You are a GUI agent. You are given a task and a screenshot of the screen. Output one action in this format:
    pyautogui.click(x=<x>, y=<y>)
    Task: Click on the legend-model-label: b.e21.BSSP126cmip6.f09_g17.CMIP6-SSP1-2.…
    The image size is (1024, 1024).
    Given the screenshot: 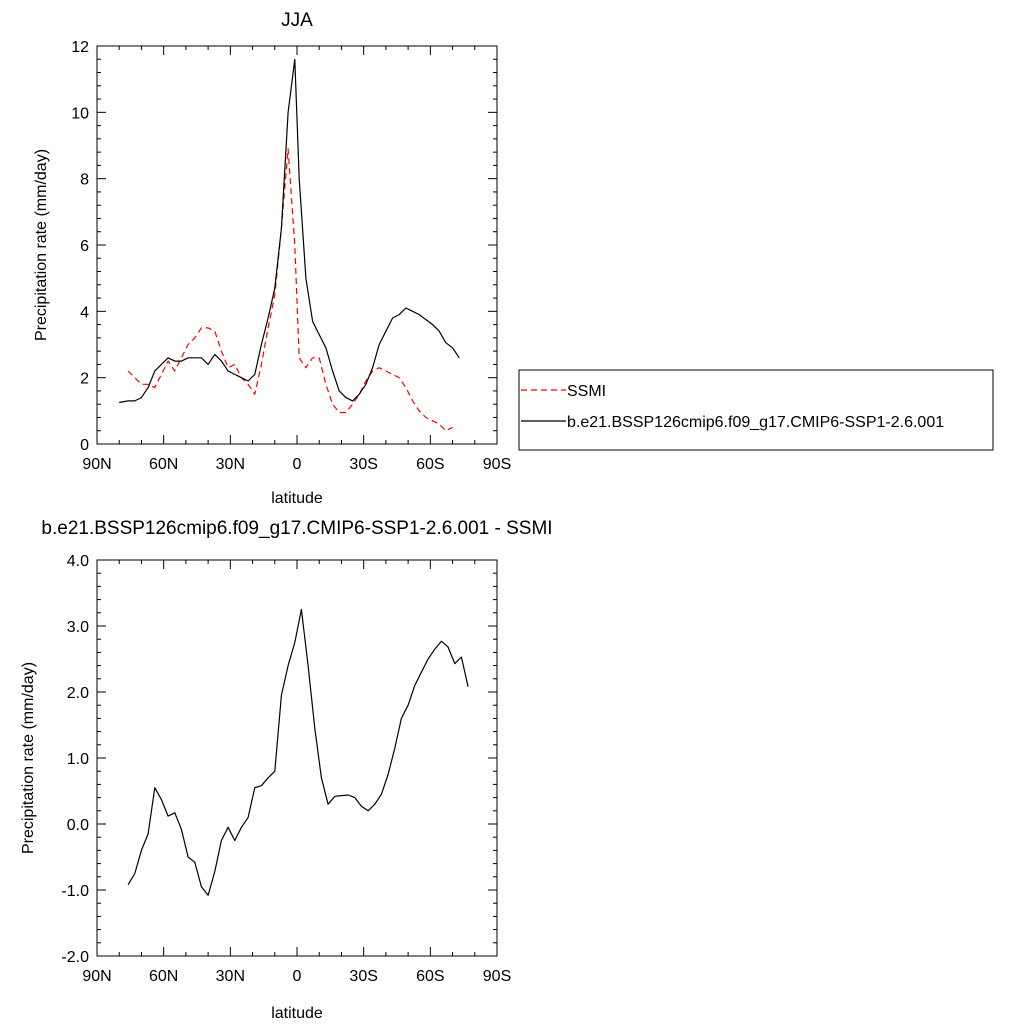 What is the action you would take?
    pyautogui.click(x=755, y=422)
    